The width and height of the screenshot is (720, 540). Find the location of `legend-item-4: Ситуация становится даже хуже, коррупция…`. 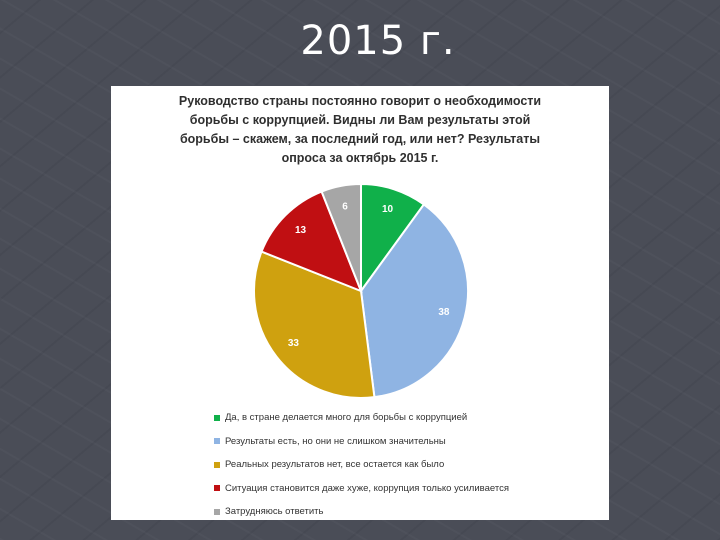

legend-item-4: Ситуация становится даже хуже, коррупция… is located at coordinates (409, 489).